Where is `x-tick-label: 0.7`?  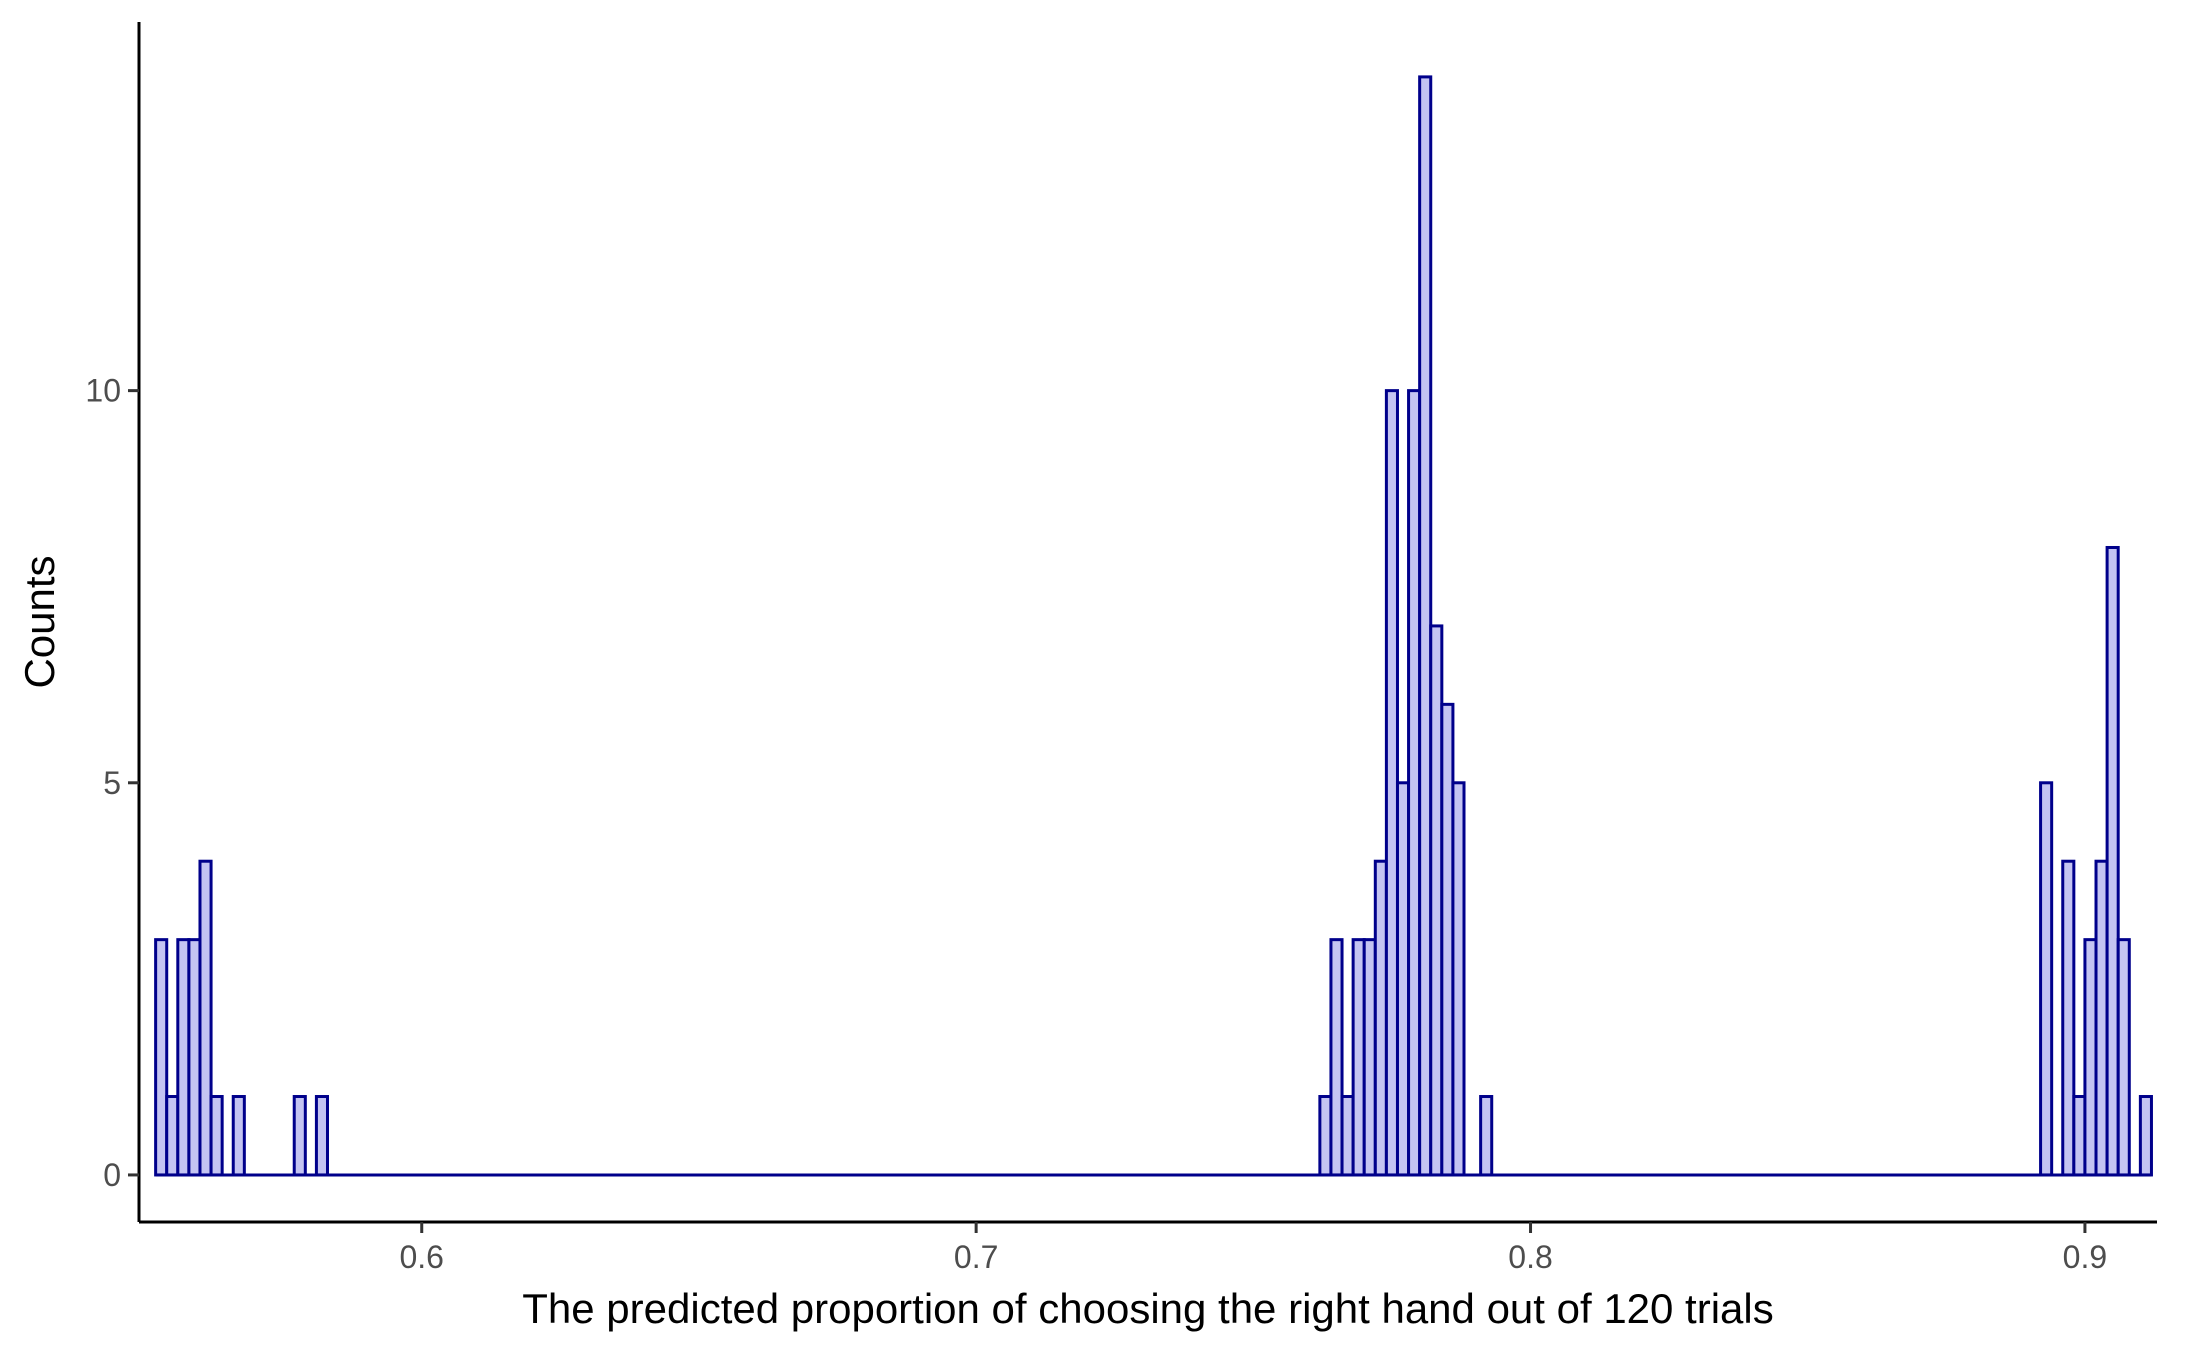 x-tick-label: 0.7 is located at coordinates (976, 1257).